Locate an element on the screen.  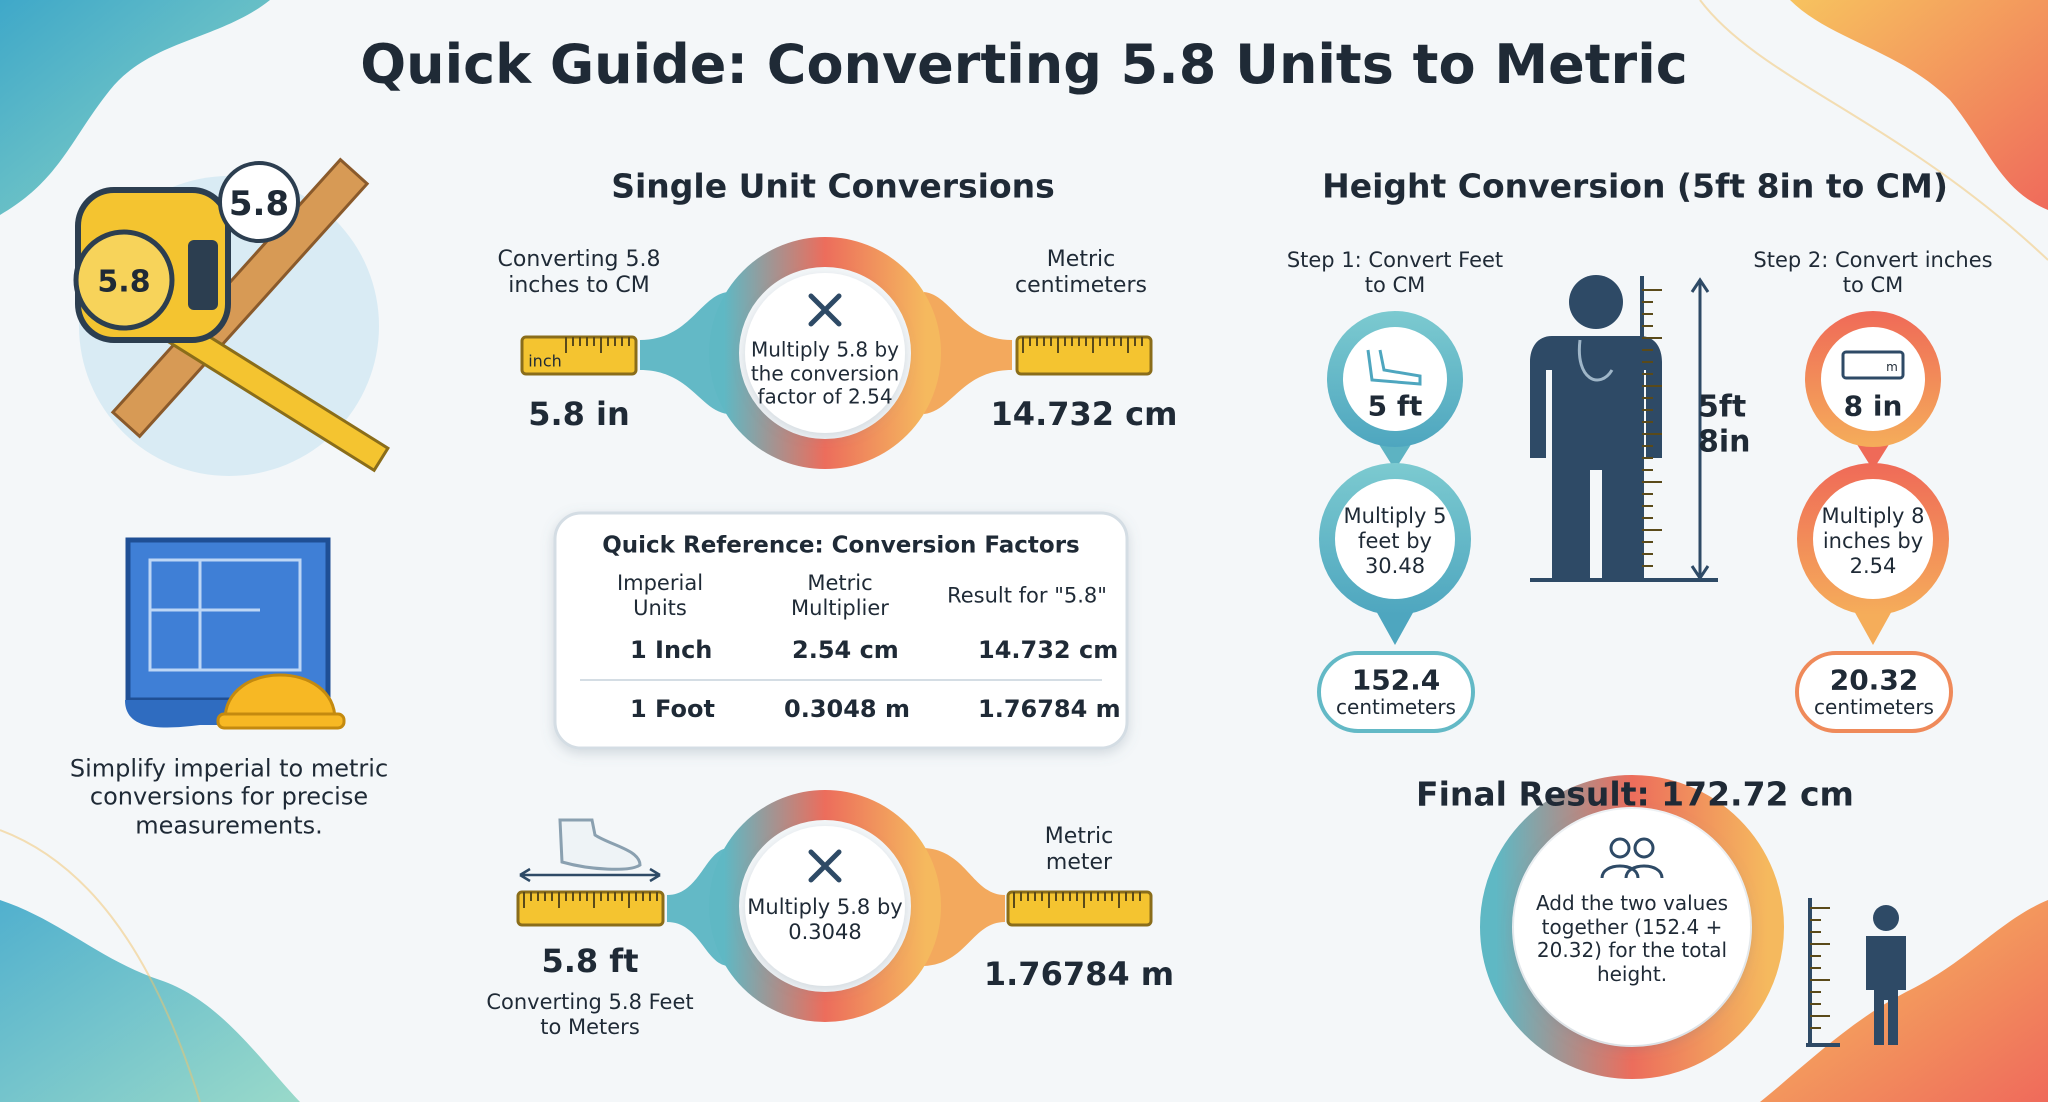
source-label: Converting 5.8 inches to CM is located at coordinates (579, 272).